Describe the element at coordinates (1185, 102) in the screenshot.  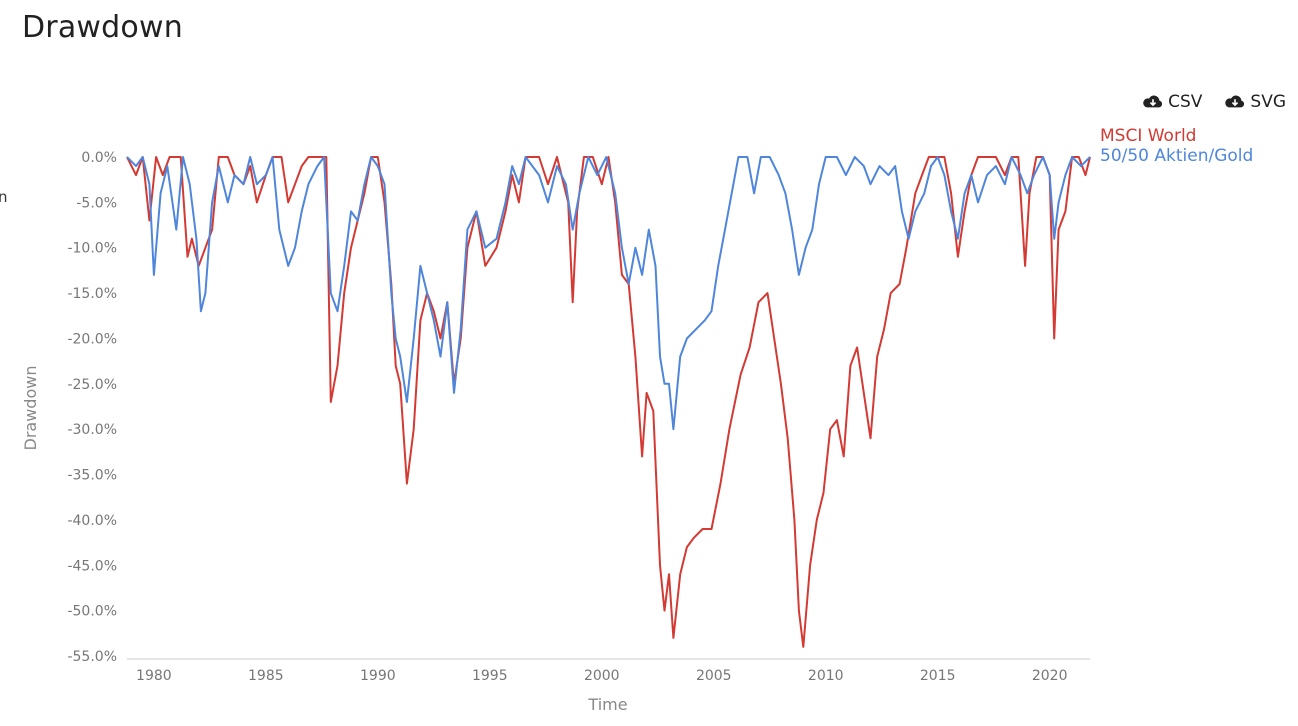
I see `download-csv-label: CSV` at that location.